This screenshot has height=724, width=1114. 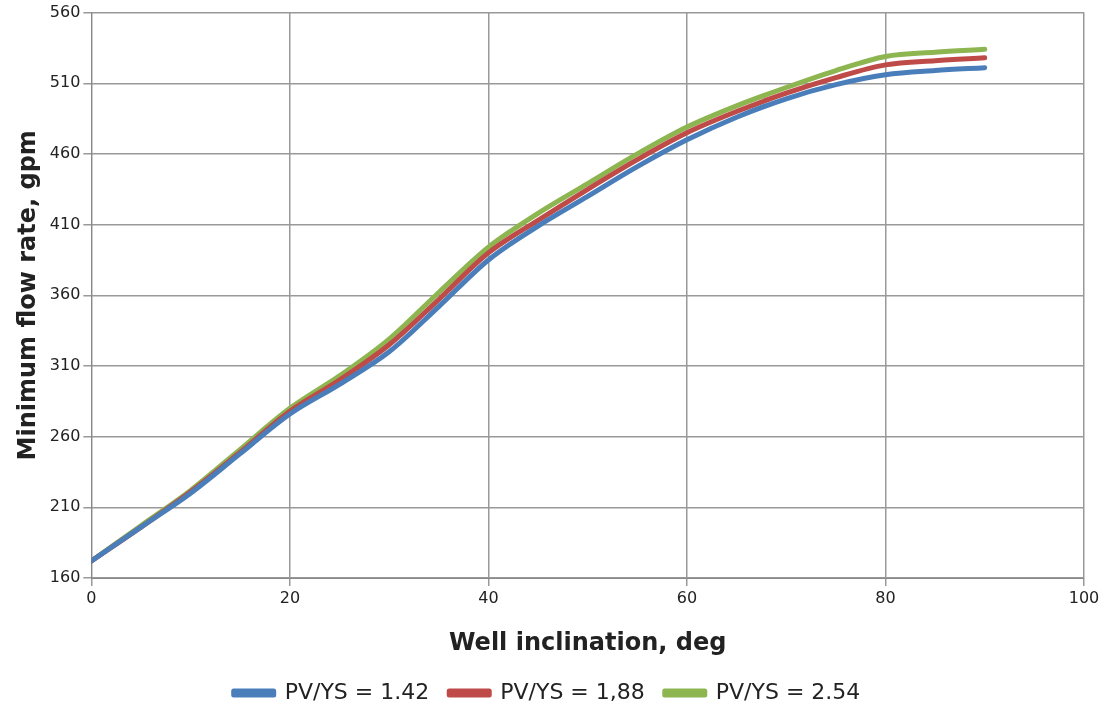 I want to click on y-tick-label: 160, so click(x=65, y=577).